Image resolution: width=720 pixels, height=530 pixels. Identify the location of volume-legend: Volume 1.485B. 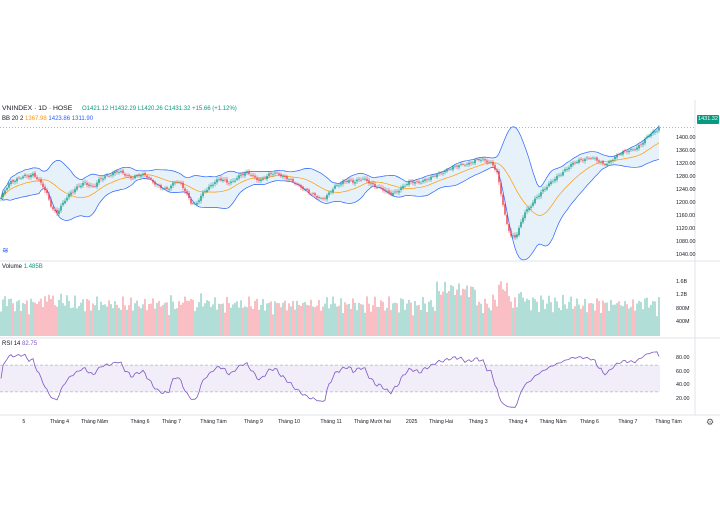
(22, 267).